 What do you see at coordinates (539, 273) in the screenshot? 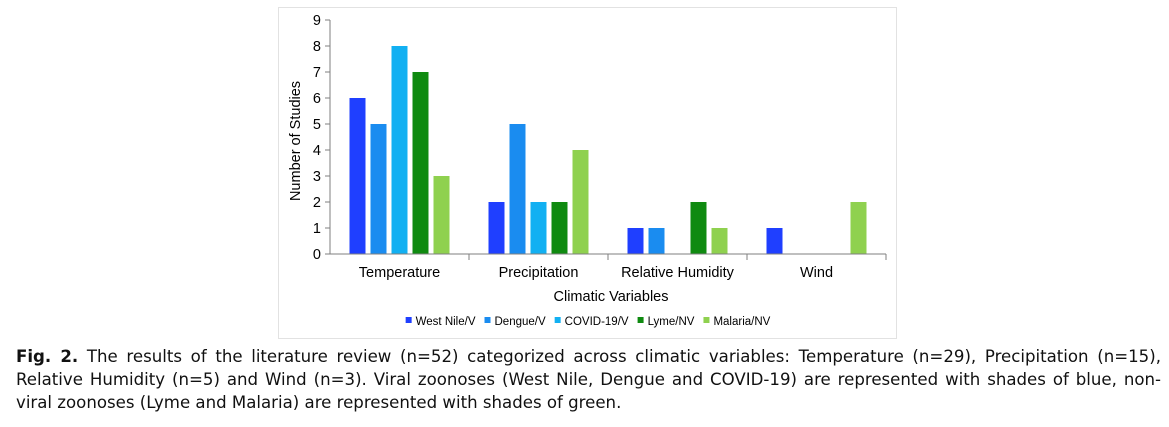
I see `x-category-label: Precipitation` at bounding box center [539, 273].